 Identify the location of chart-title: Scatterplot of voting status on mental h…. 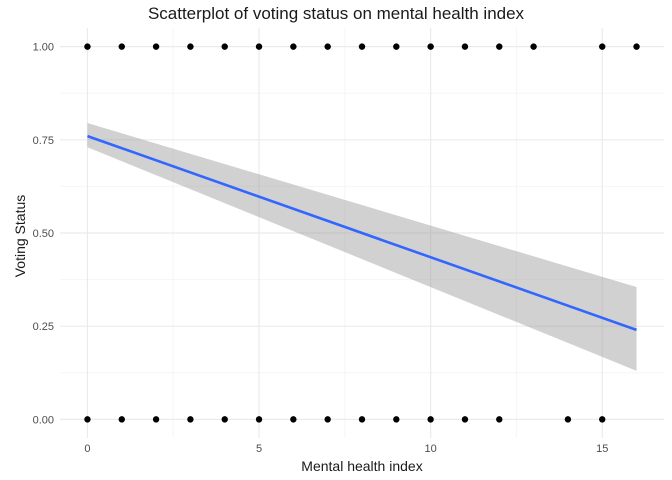
(336, 13).